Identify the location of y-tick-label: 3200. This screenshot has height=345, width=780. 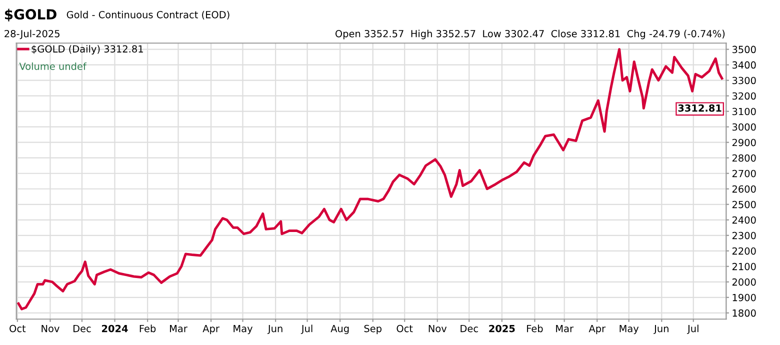
(744, 96).